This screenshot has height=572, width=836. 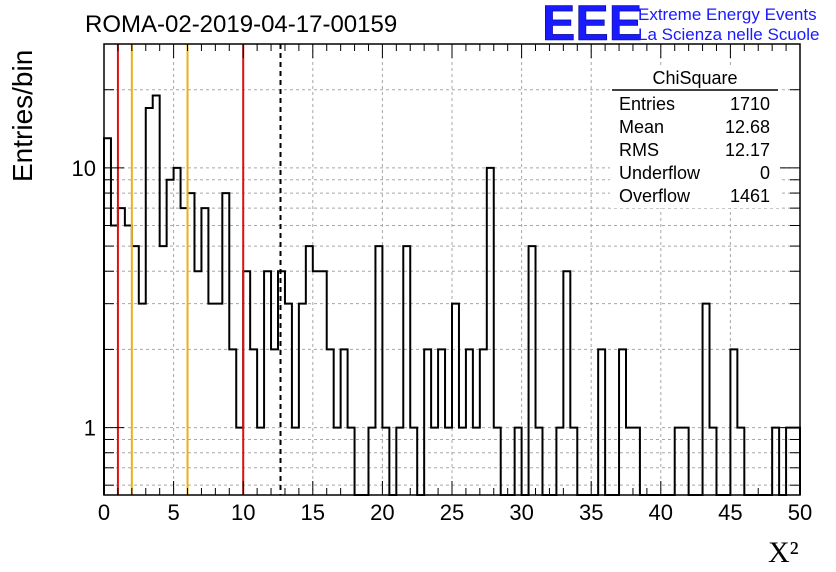 What do you see at coordinates (592, 25) in the screenshot?
I see `eee-logo-mark: EEE` at bounding box center [592, 25].